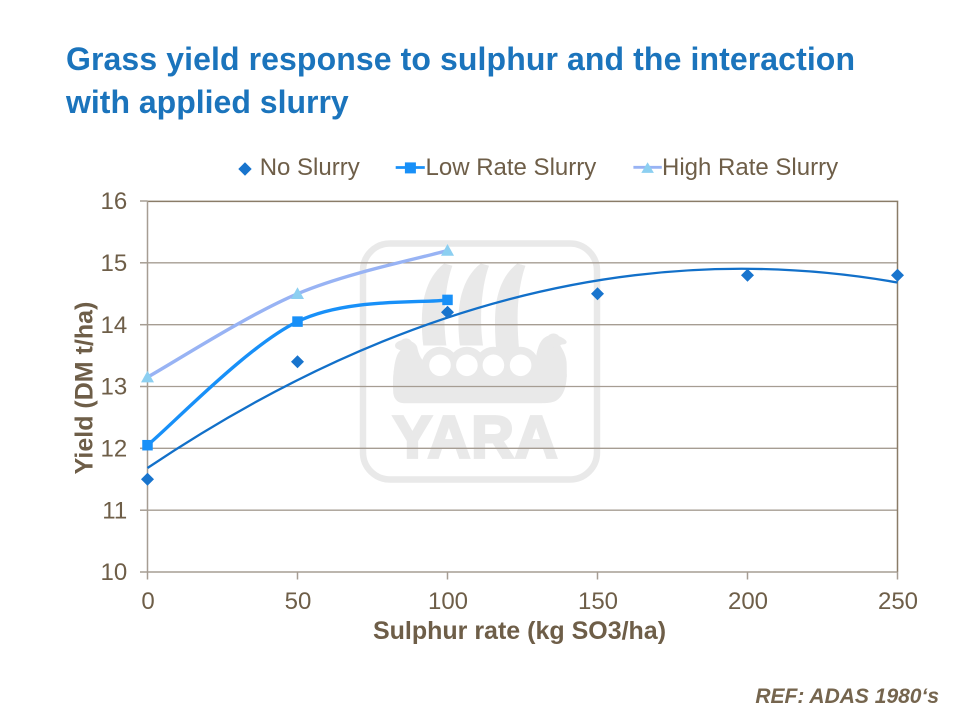  I want to click on svg-text: High Rate Slurry, so click(750, 167).